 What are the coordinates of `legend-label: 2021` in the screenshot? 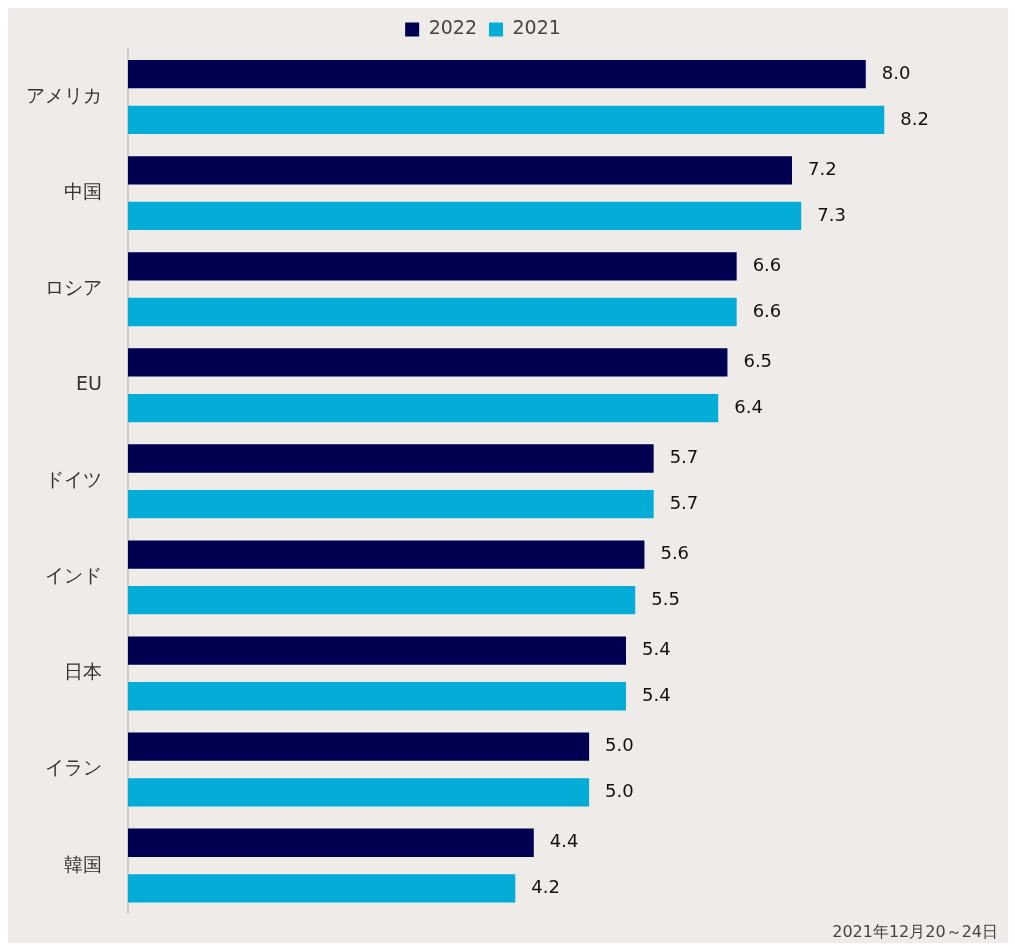 It's located at (536, 27).